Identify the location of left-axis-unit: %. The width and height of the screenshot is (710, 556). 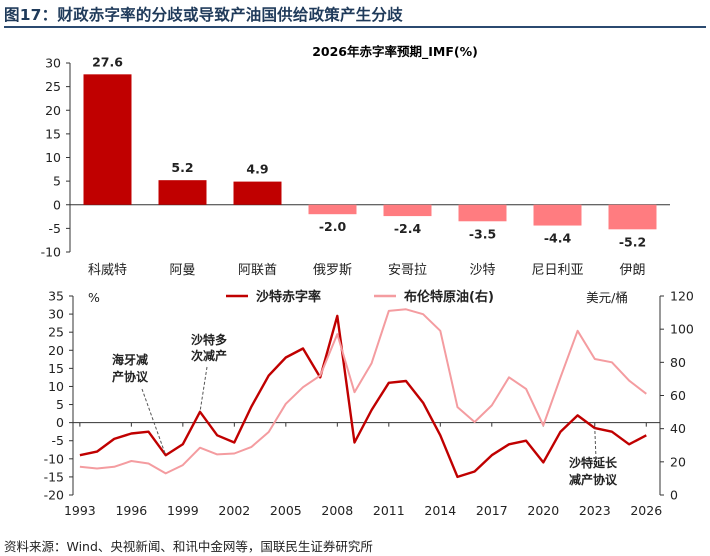
(94, 297).